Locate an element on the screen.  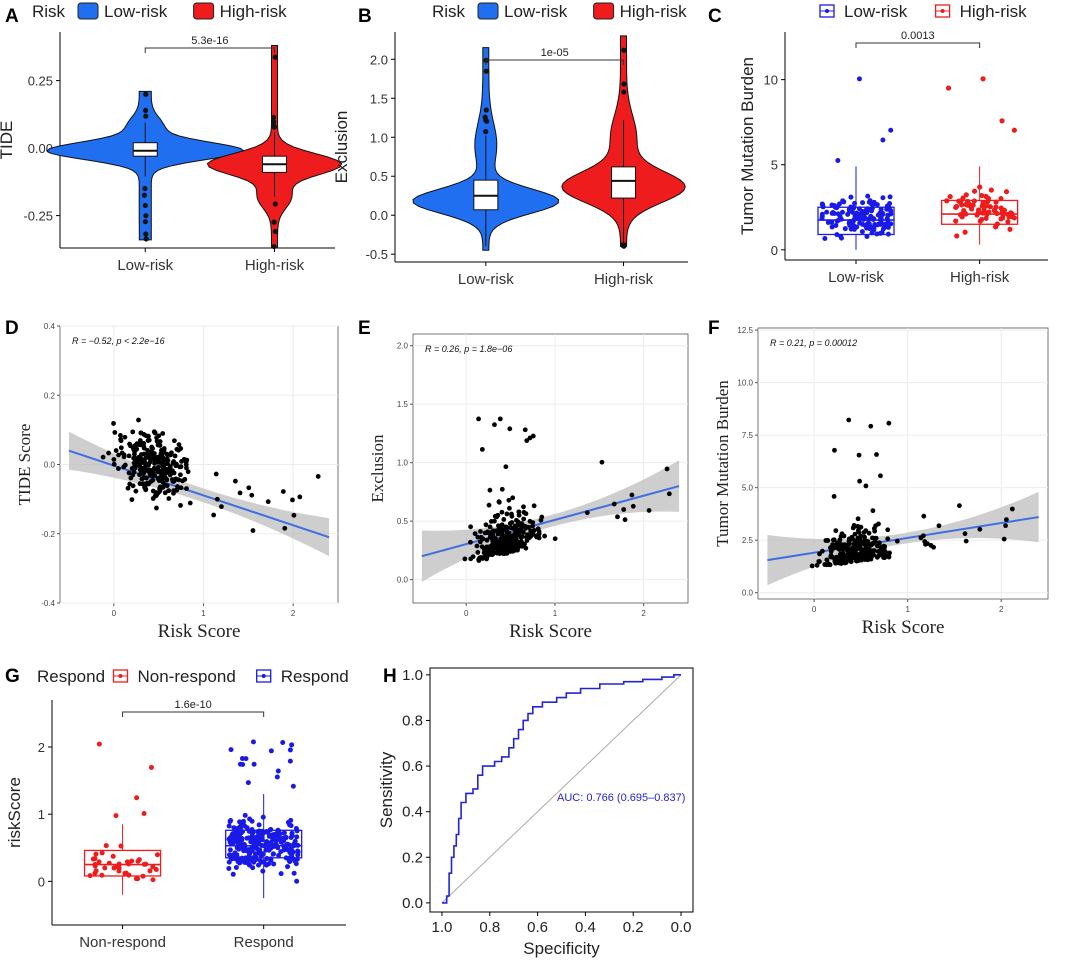
box-low-risk is located at coordinates (856, 221).